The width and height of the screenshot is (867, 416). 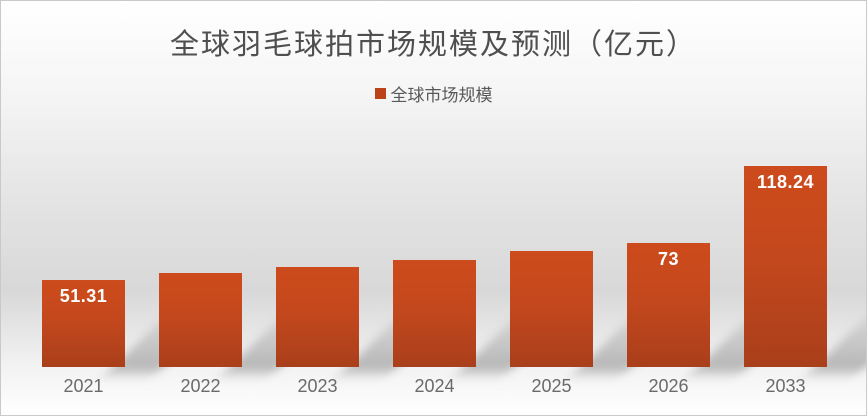 What do you see at coordinates (83, 296) in the screenshot?
I see `bar-value-label: 51.31` at bounding box center [83, 296].